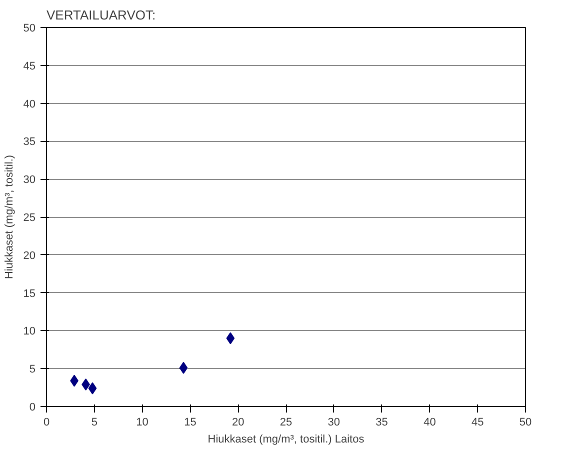 The width and height of the screenshot is (563, 456). Describe the element at coordinates (101, 15) in the screenshot. I see `chart-title: VERTAILUARVOT:` at that location.